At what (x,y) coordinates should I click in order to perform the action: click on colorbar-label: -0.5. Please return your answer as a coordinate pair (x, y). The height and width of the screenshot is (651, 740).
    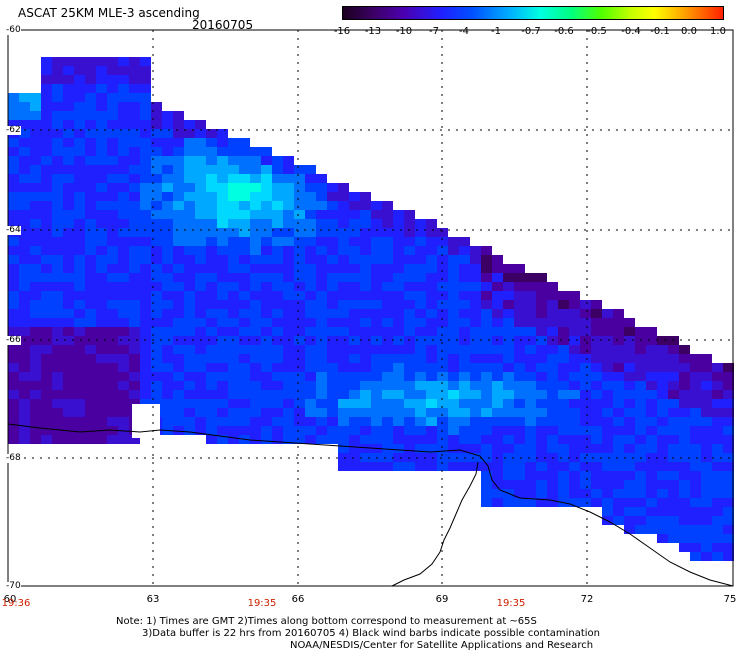
    Looking at the image, I should click on (597, 31).